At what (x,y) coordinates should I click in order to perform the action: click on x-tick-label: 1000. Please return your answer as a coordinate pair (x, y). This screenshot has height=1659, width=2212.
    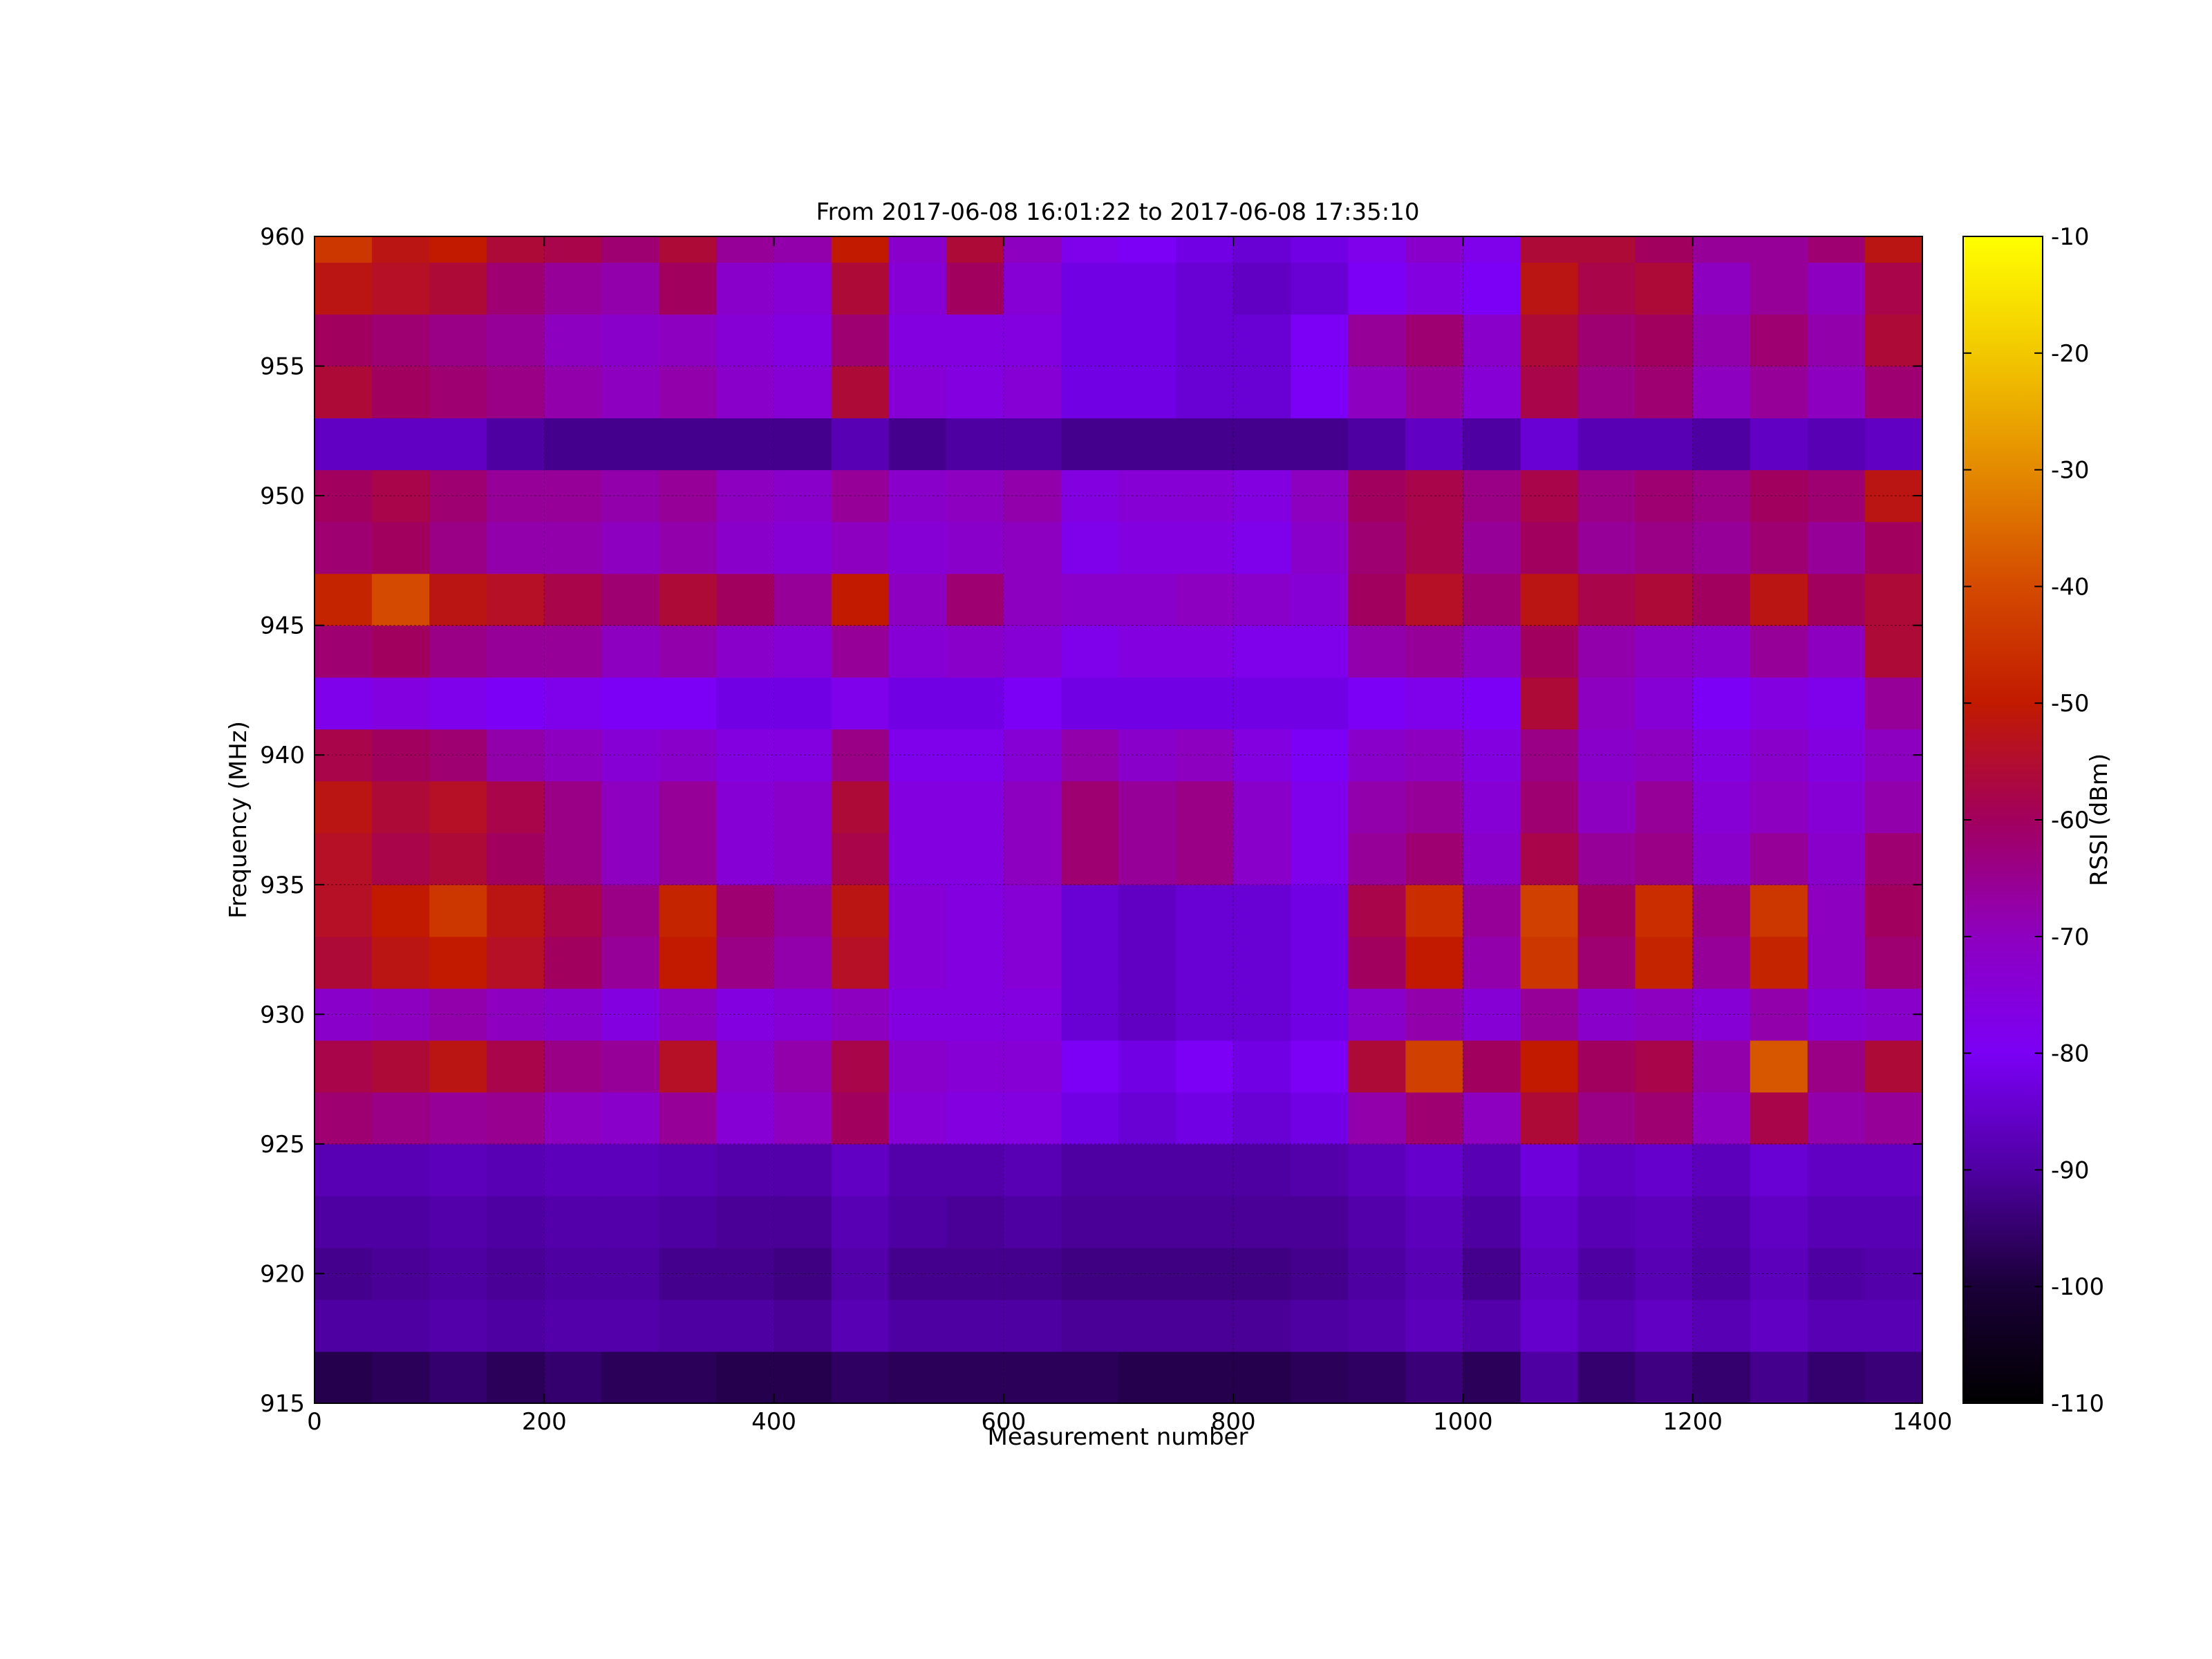
    Looking at the image, I should click on (1463, 1422).